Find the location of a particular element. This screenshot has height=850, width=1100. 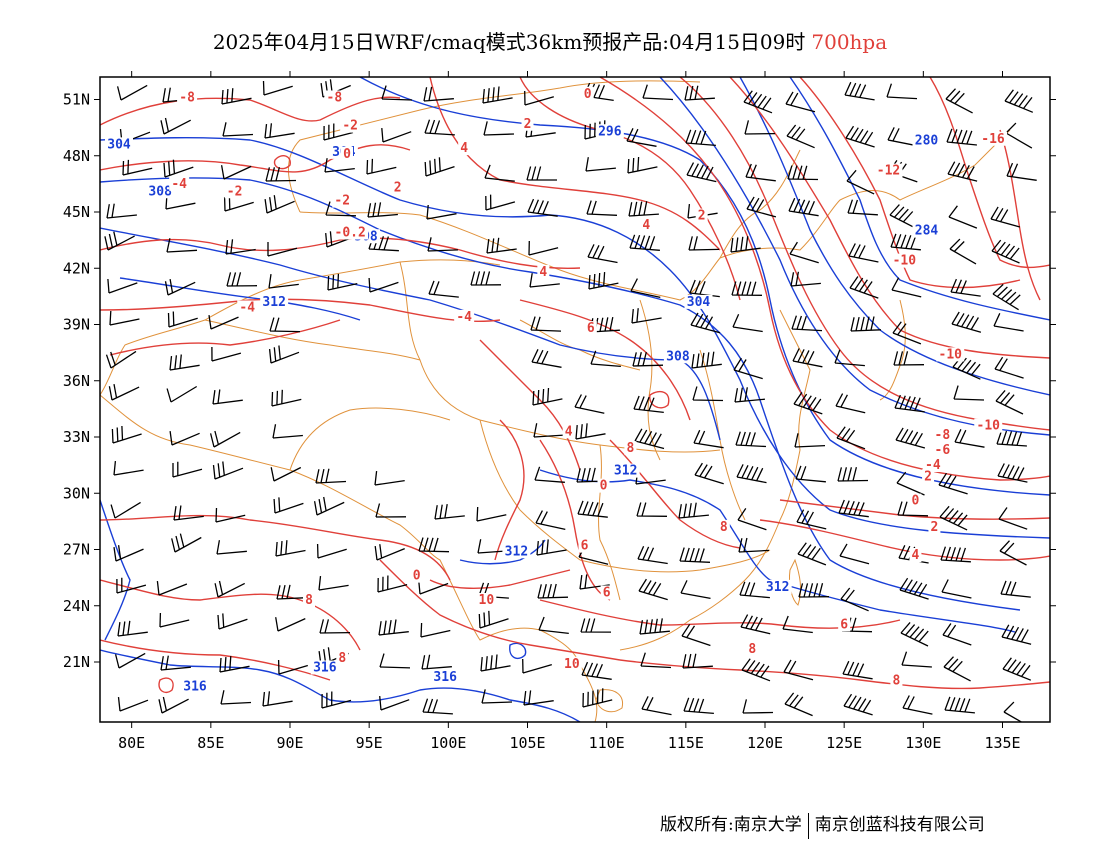

lon-label: 115E is located at coordinates (686, 743).